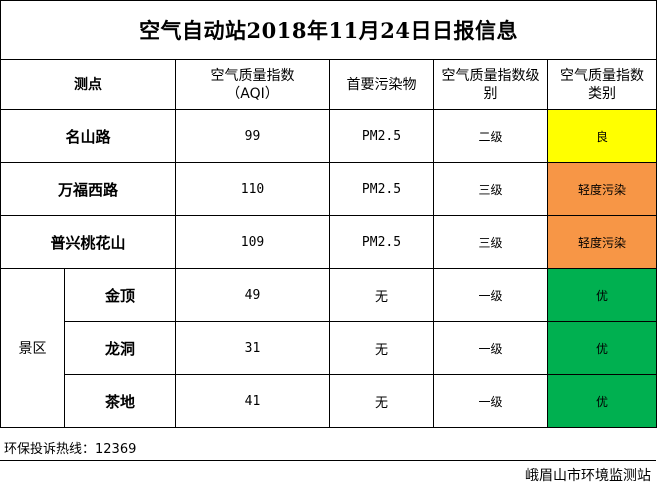 This screenshot has height=485, width=657. I want to click on table-row: 龙洞 31 无 一级 优, so click(329, 348).